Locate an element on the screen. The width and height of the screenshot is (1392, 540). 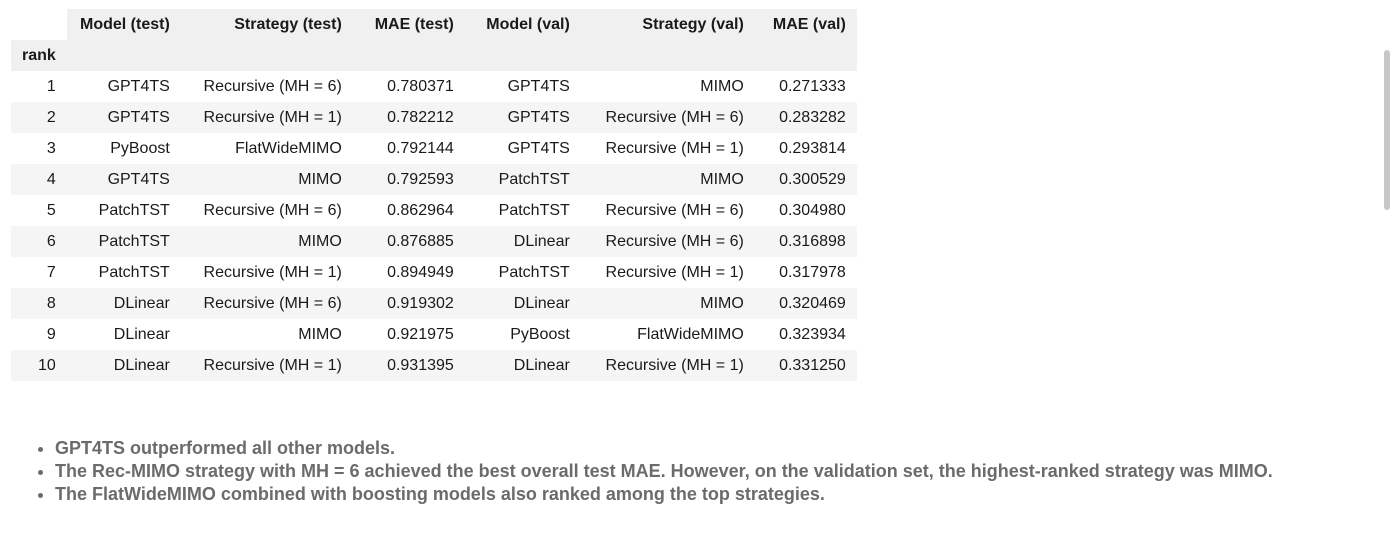
table-row: 4 GPT4TS MIMO 0.792593 PatchTST MIMO 0.300529 is located at coordinates (434, 179).